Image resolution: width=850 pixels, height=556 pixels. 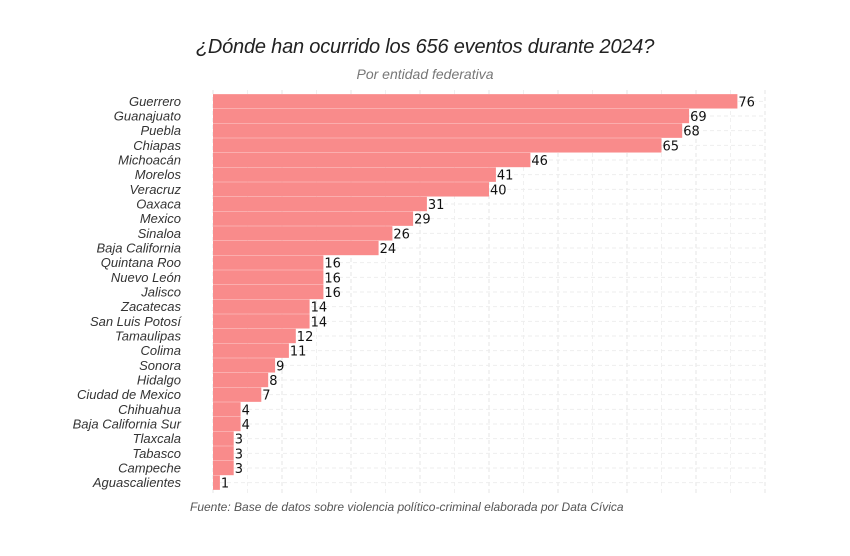 What do you see at coordinates (146, 277) in the screenshot?
I see `category-label: Nuevo León` at bounding box center [146, 277].